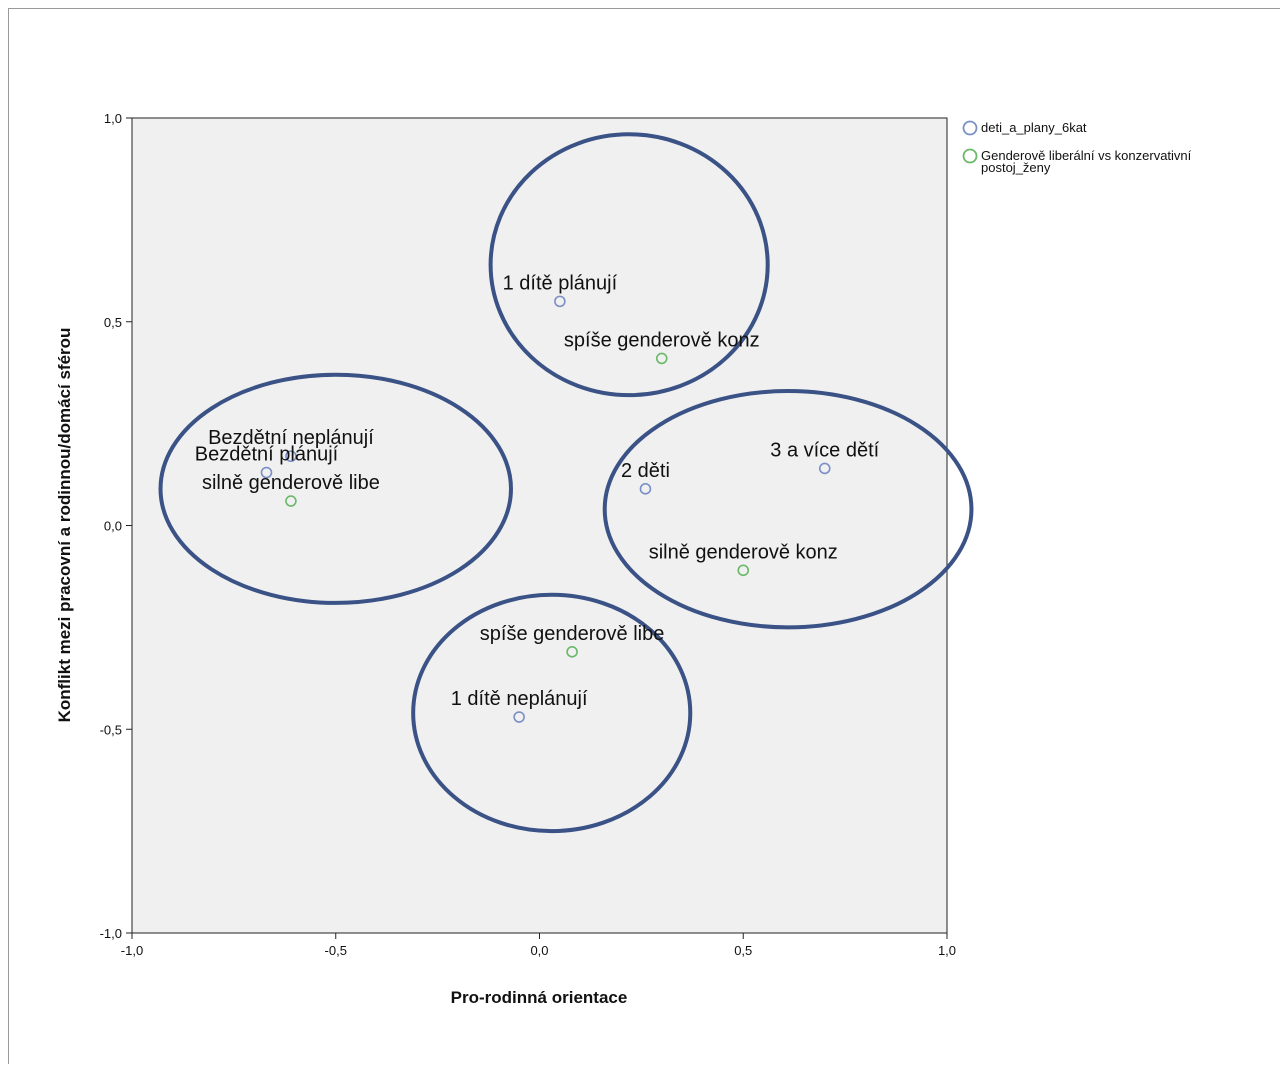 Image resolution: width=1282 pixels, height=1066 pixels. Describe the element at coordinates (291, 483) in the screenshot. I see `point-label: silně genderově libe` at that location.